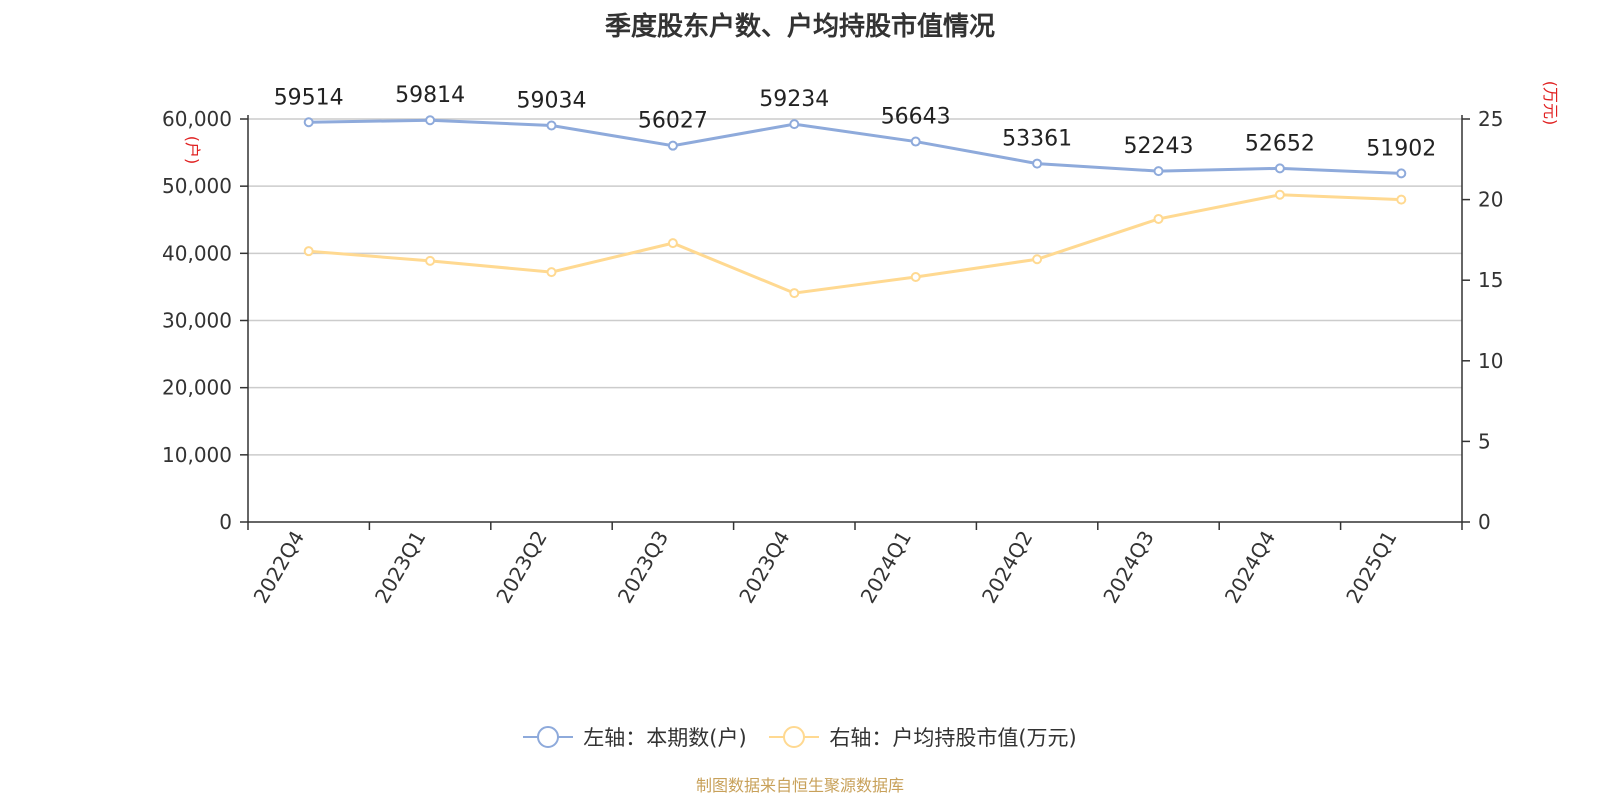 This screenshot has width=1600, height=800. I want to click on x-tick-label: 2023Q4, so click(764, 567).